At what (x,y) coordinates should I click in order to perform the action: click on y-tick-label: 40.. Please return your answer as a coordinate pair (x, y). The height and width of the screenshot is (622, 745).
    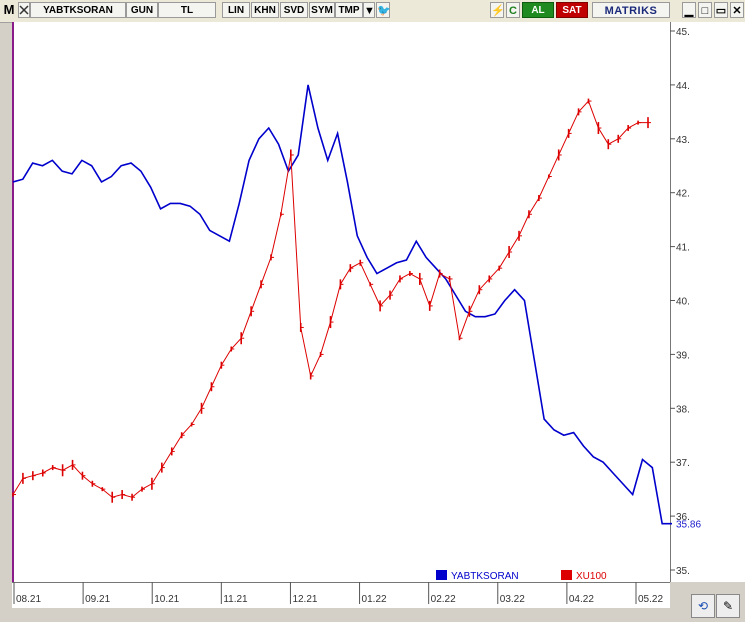
    Looking at the image, I should click on (683, 302).